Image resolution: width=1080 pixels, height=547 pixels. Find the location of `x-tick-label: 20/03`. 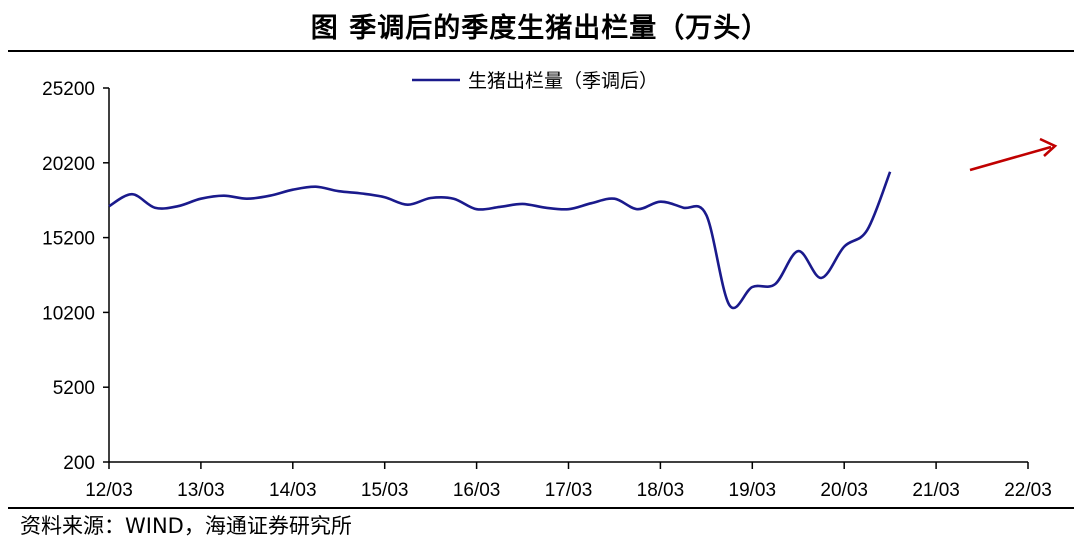

x-tick-label: 20/03 is located at coordinates (844, 490).